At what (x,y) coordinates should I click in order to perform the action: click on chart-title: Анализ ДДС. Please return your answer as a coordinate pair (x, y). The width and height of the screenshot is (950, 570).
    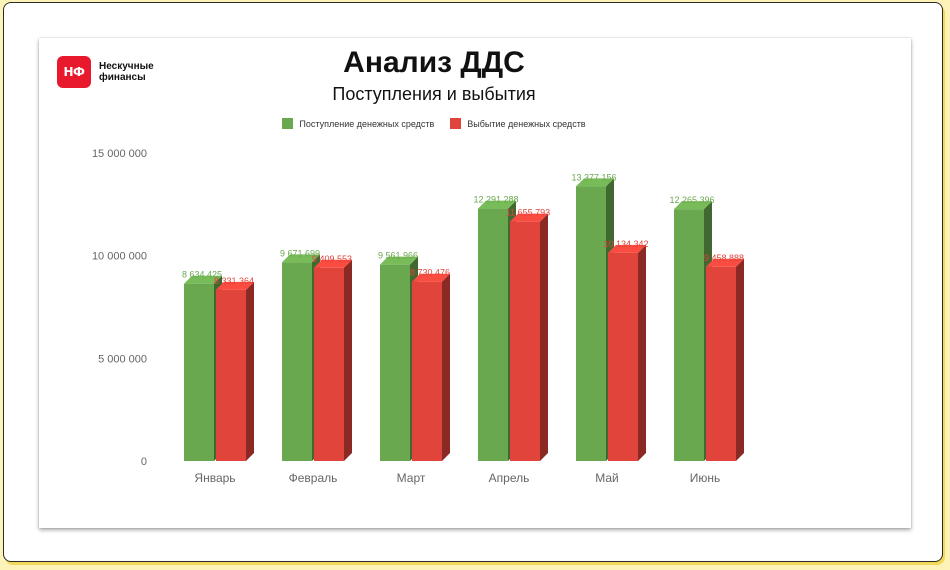
    Looking at the image, I should click on (434, 62).